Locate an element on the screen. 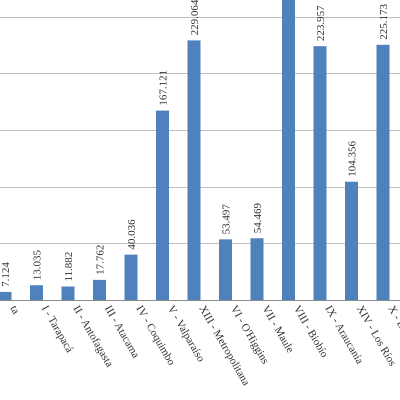 This screenshot has height=400, width=400. data-label: 167.121 is located at coordinates (164, 88).